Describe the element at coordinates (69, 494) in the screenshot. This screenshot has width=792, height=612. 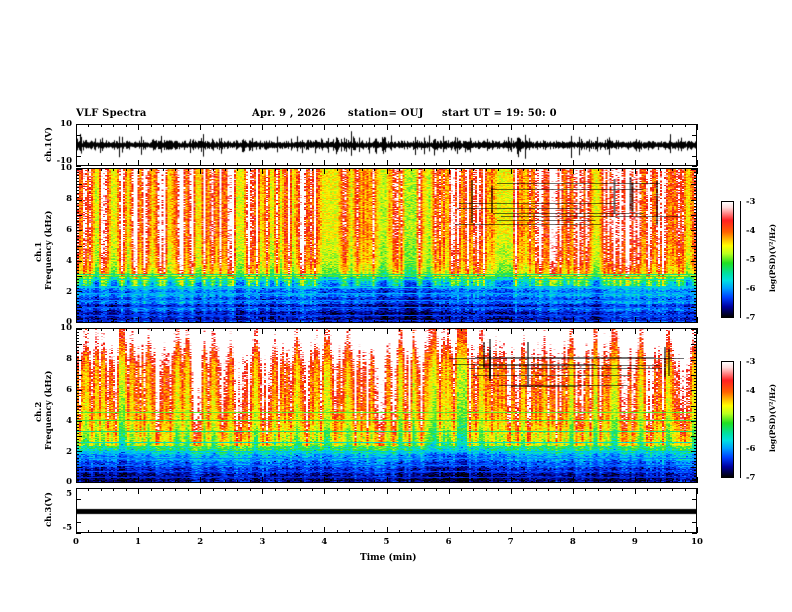
I see `ch3-wave-tick-top: 5` at that location.